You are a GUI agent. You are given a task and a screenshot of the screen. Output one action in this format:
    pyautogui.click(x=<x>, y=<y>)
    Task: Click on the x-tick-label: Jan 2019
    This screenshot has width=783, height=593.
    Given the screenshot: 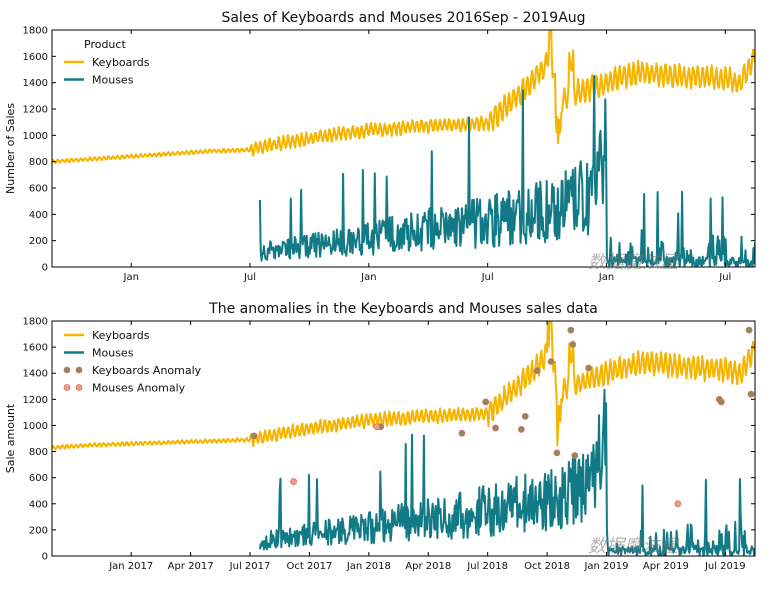 What is the action you would take?
    pyautogui.click(x=605, y=566)
    